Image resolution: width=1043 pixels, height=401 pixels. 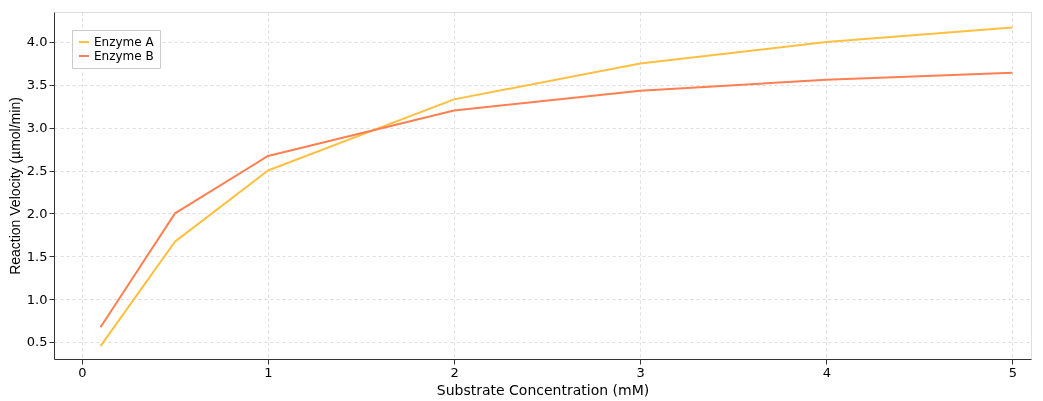 What do you see at coordinates (268, 372) in the screenshot?
I see `x-tick-label: 1` at bounding box center [268, 372].